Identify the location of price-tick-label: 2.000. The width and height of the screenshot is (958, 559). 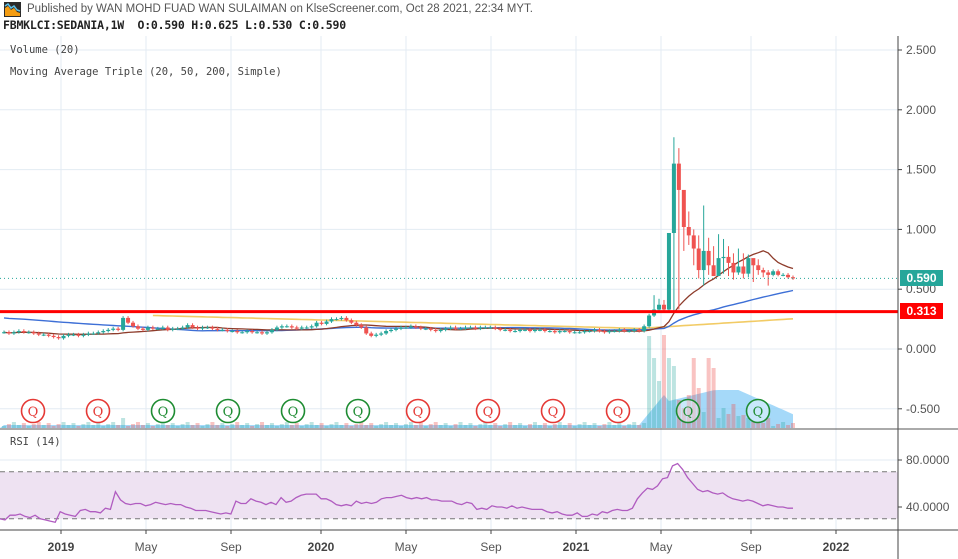
(921, 110).